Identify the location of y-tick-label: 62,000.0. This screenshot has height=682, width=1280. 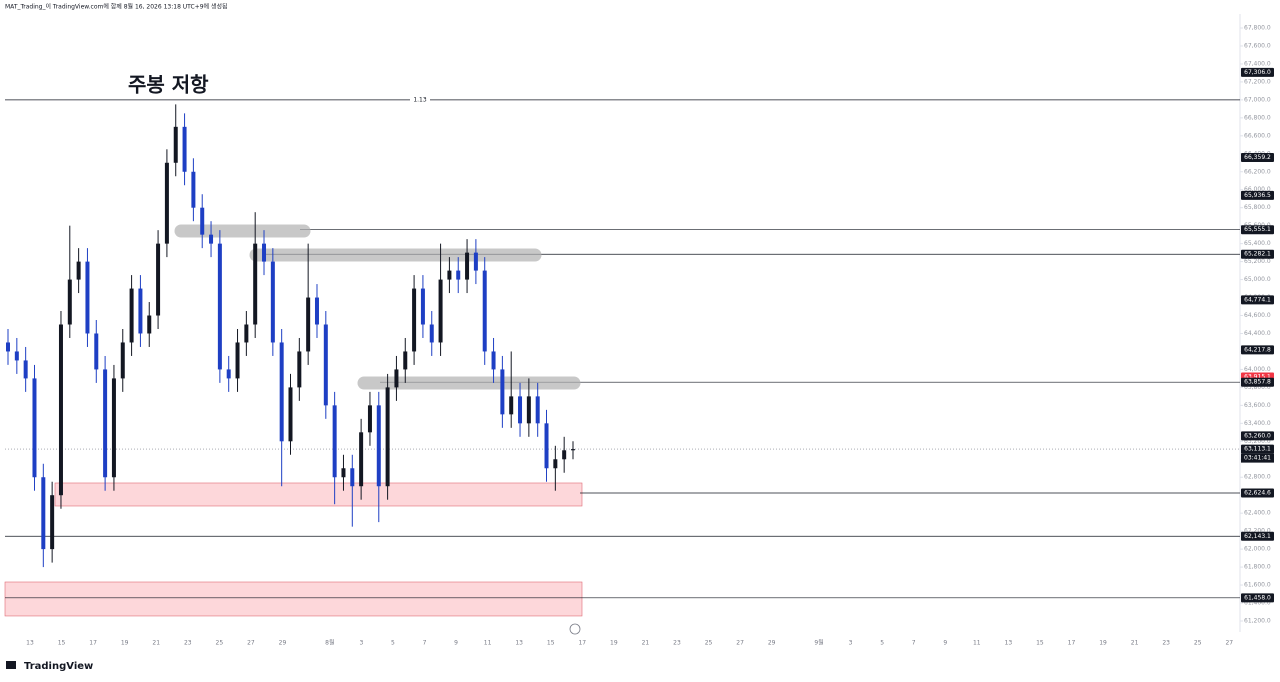
(1257, 549).